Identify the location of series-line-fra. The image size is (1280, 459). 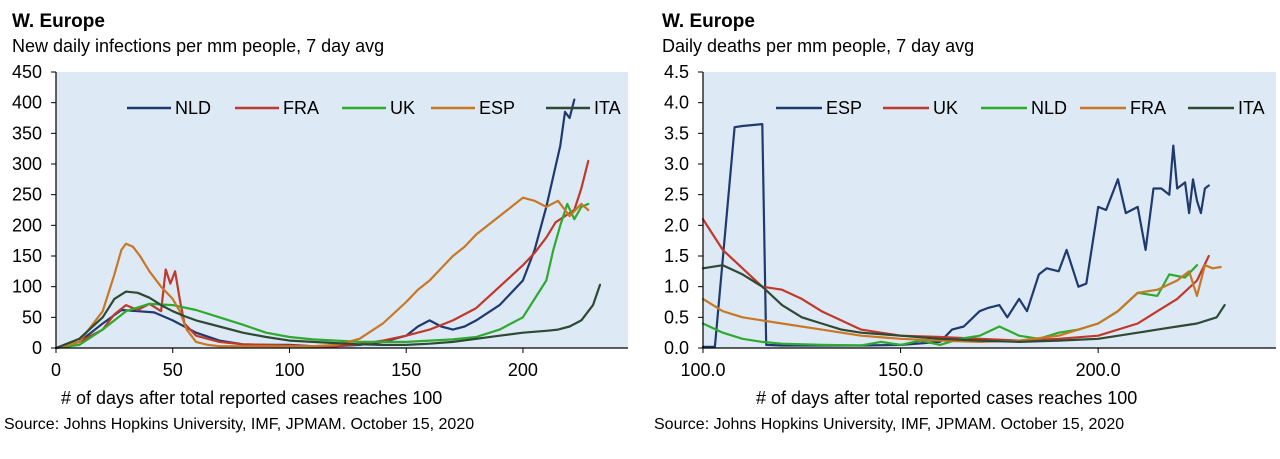
(961, 303).